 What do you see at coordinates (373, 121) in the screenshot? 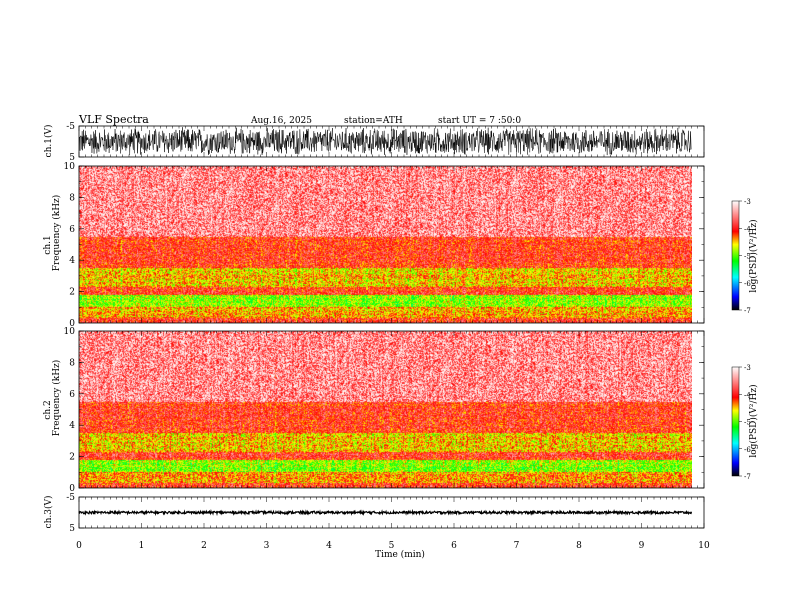
I see `station-label: station=ATH` at bounding box center [373, 121].